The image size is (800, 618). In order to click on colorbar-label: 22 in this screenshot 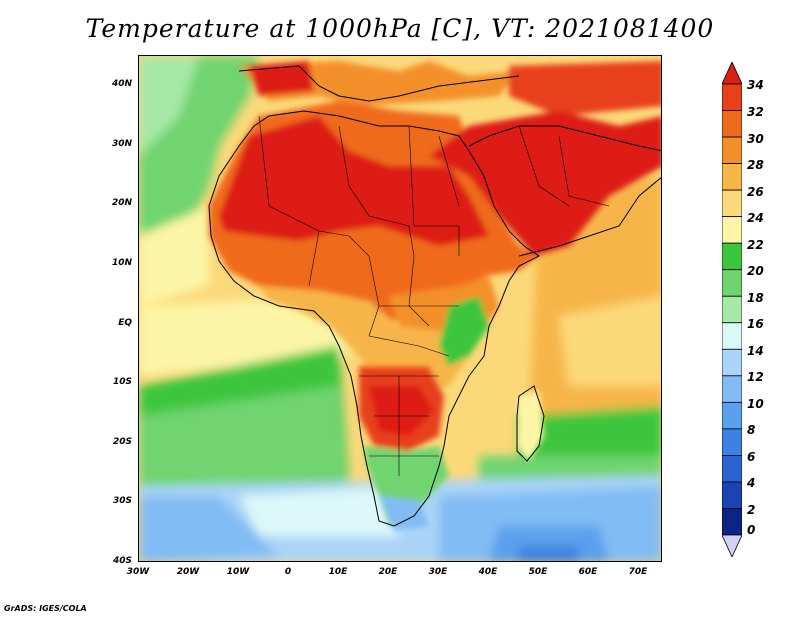, I will do `click(755, 245)`.